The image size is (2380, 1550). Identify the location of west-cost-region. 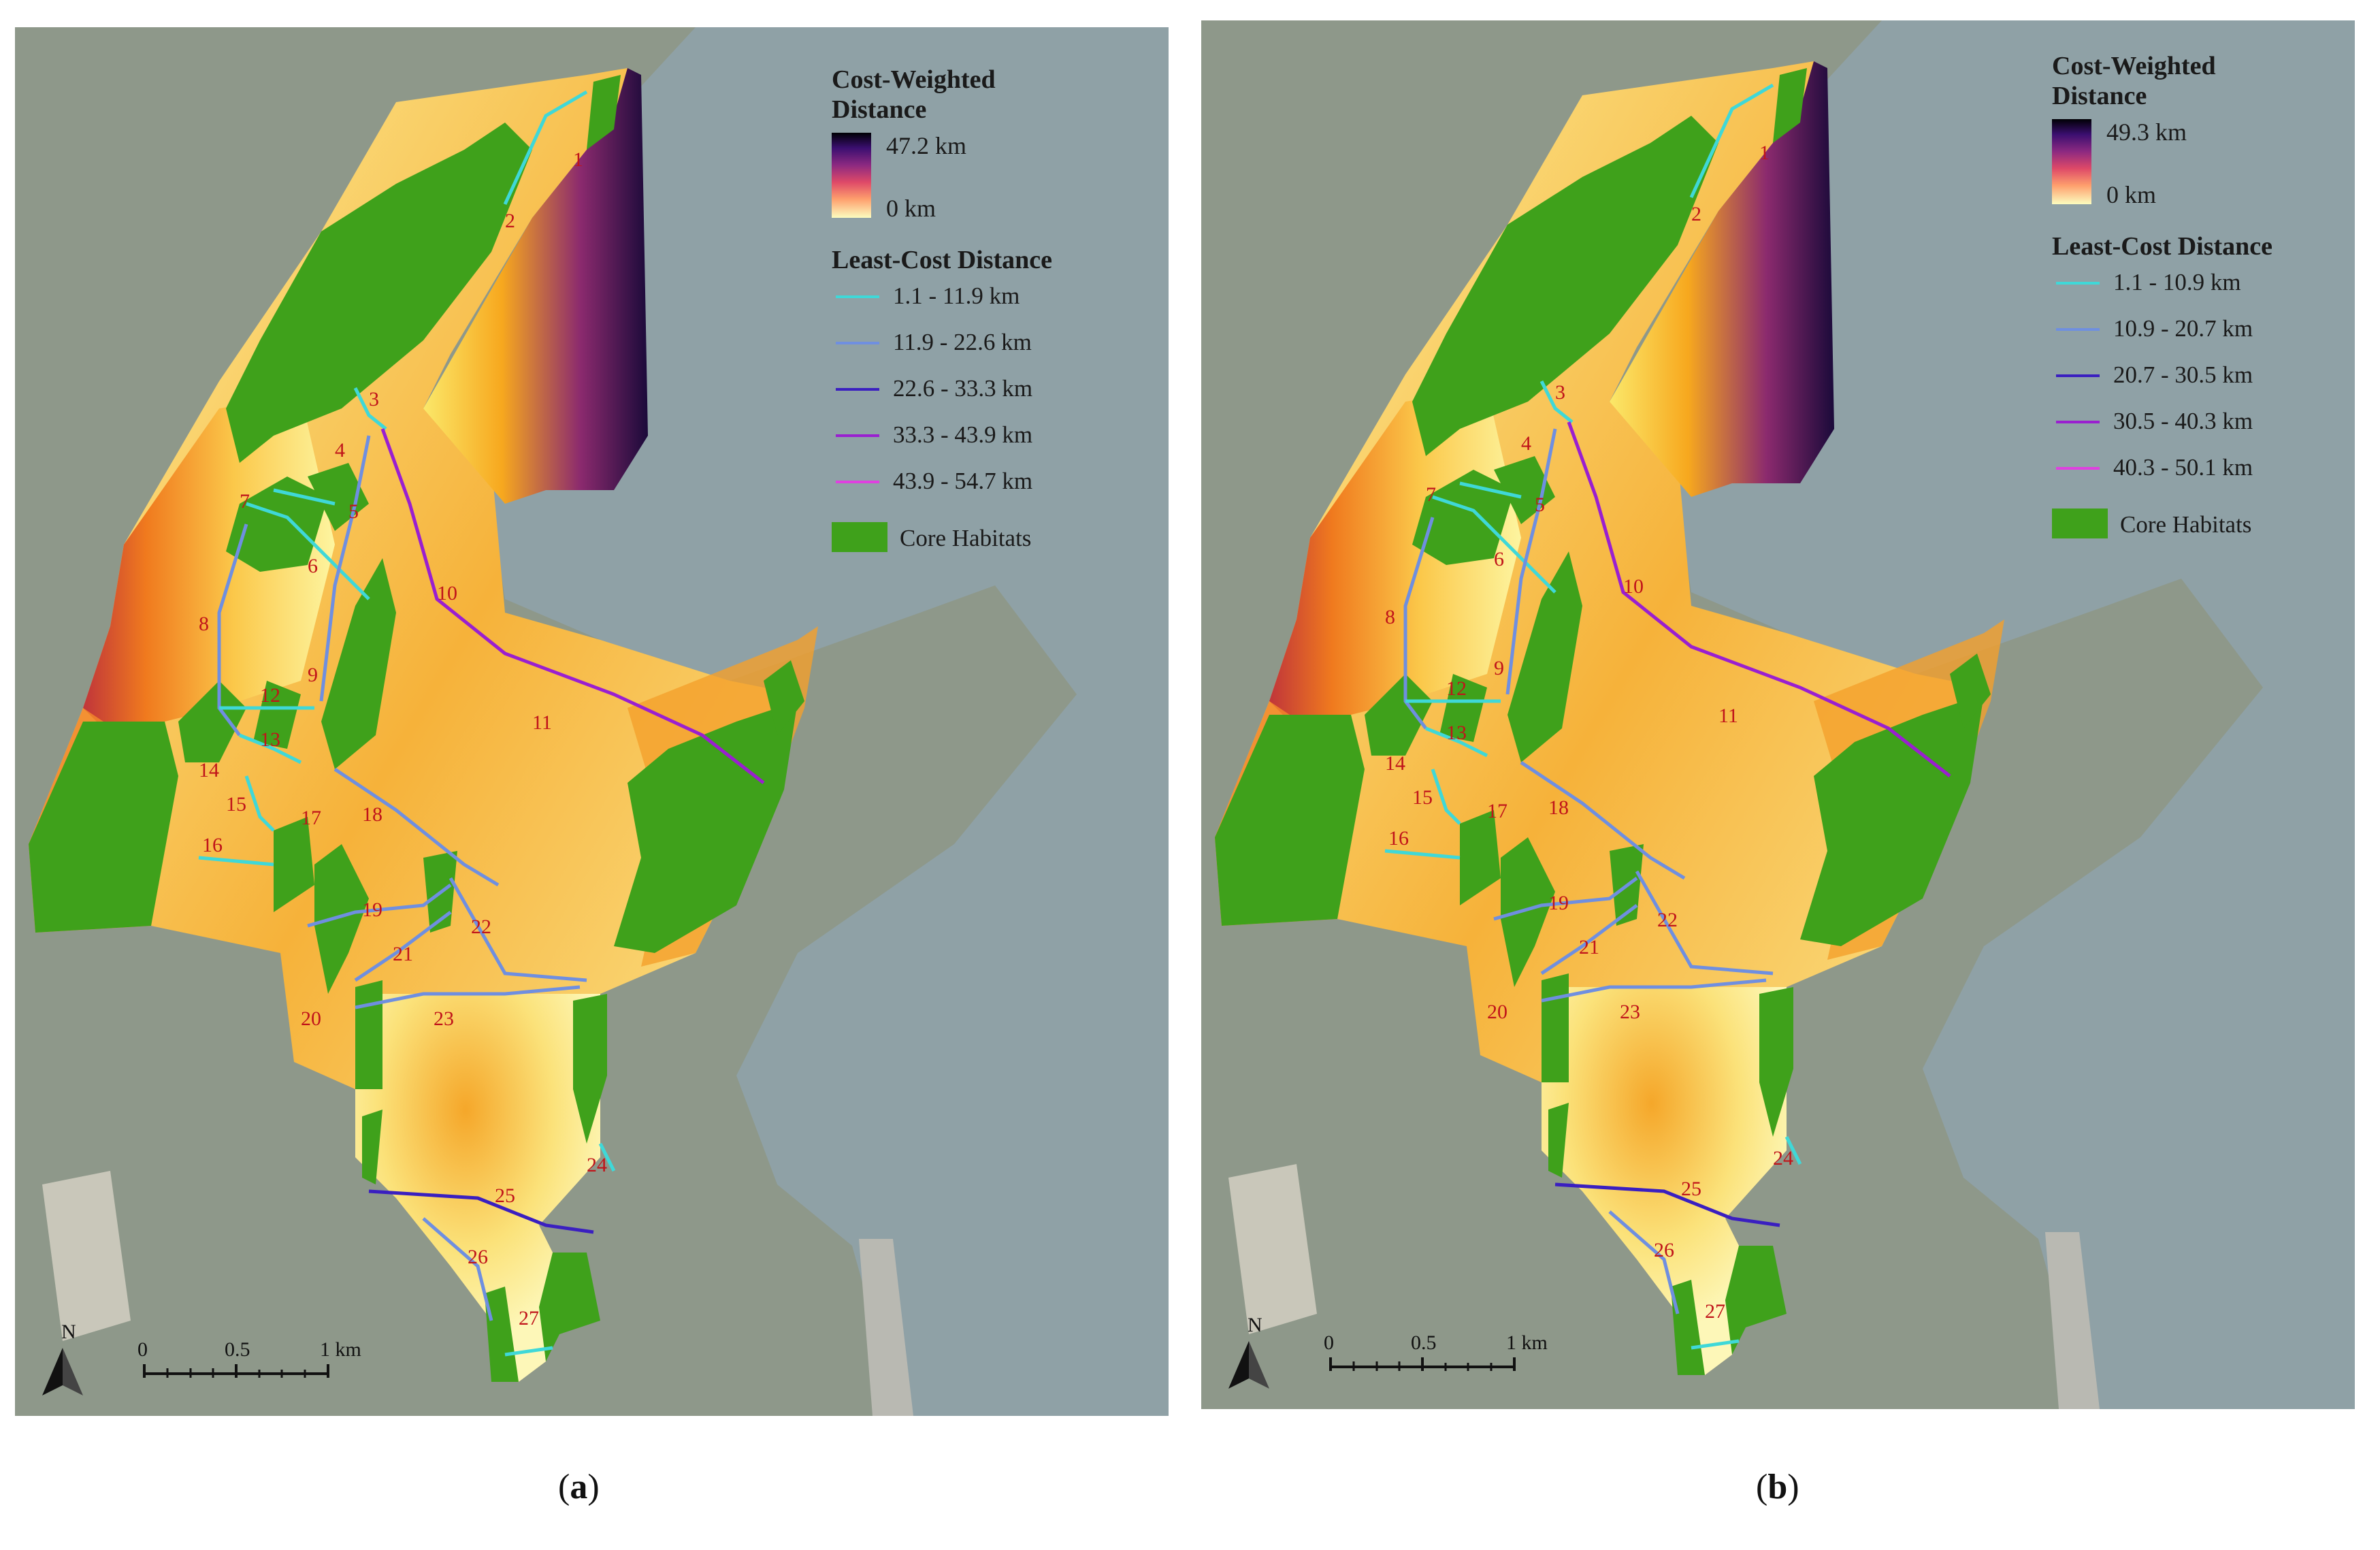
(1395, 558).